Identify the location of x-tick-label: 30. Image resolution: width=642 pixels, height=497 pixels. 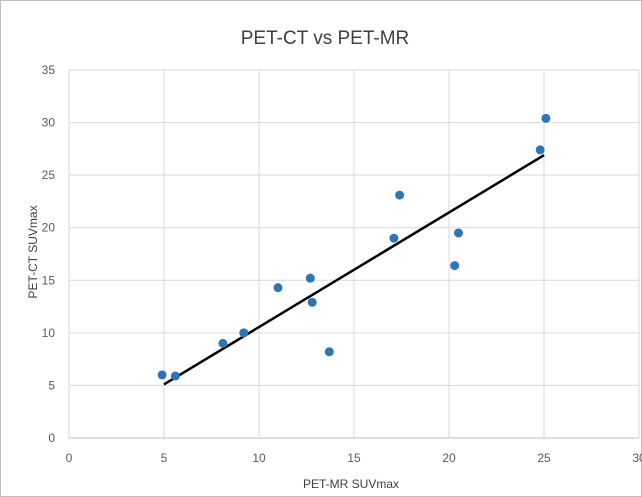
(637, 458).